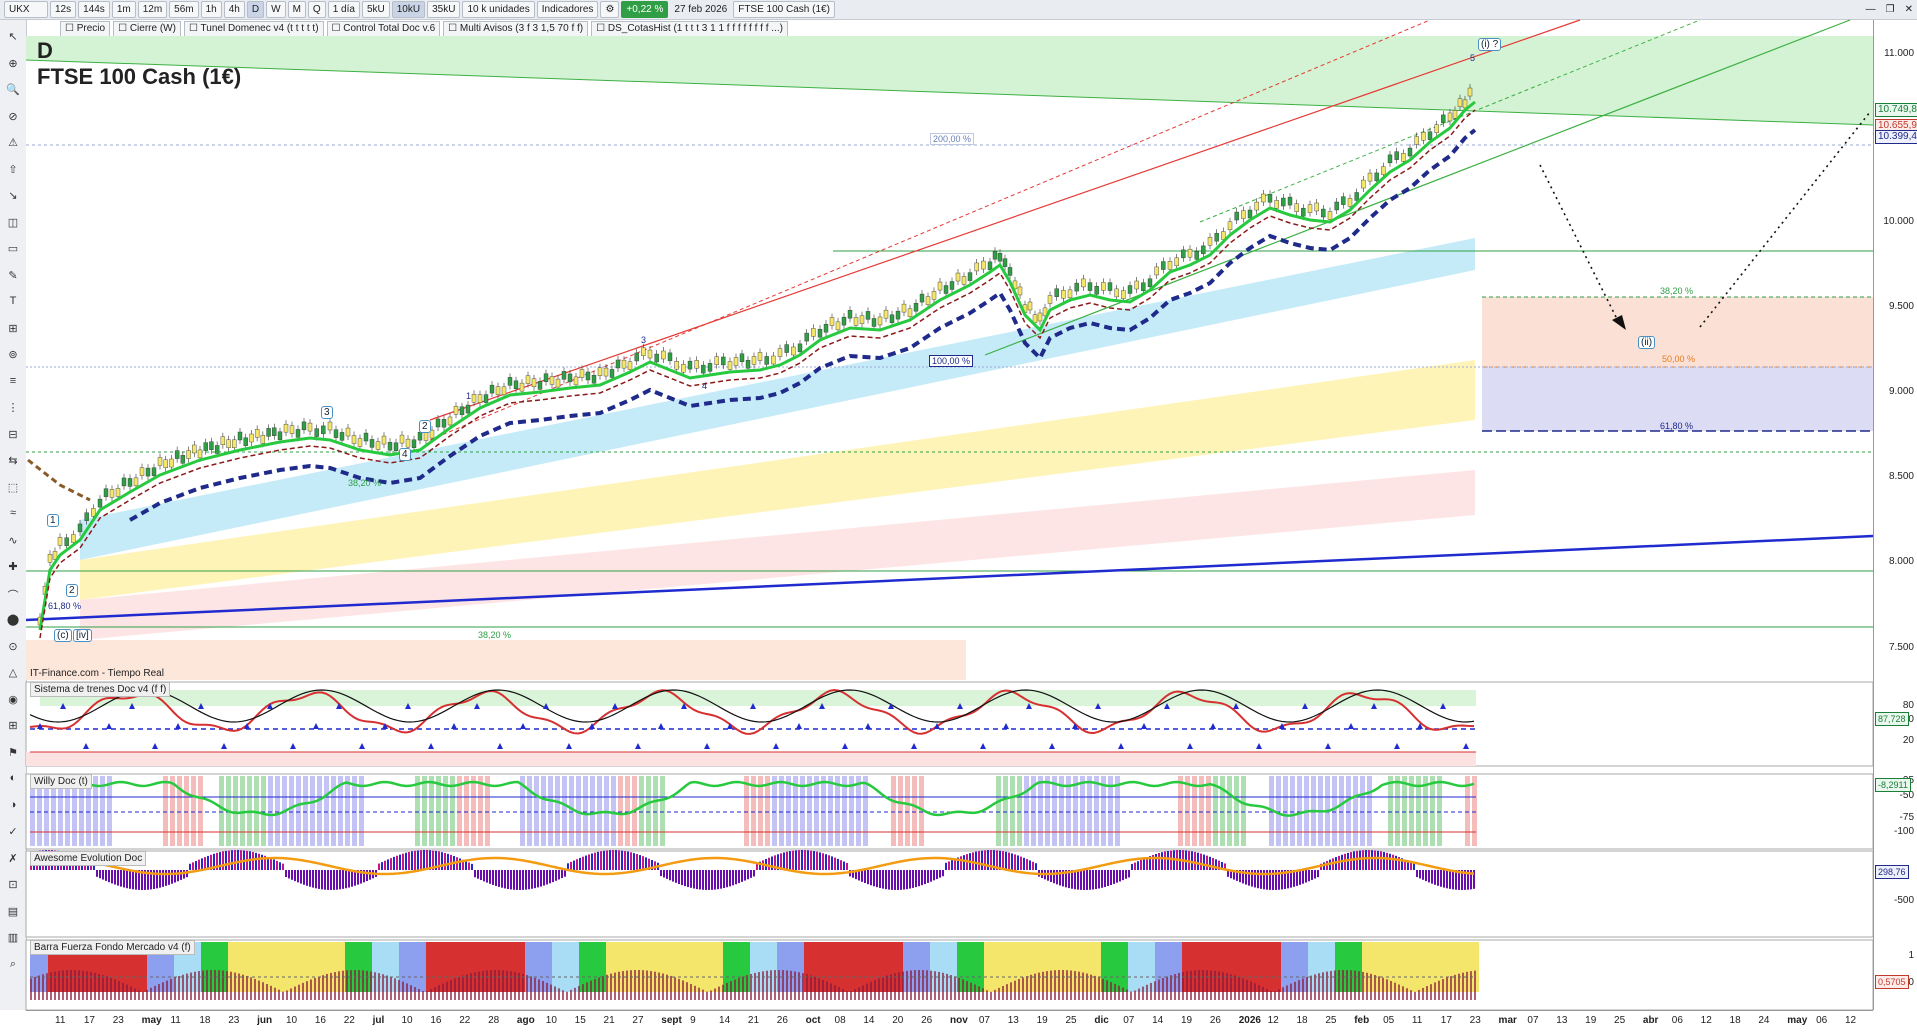 The width and height of the screenshot is (1917, 1032). Describe the element at coordinates (13, 646) in the screenshot. I see `drawing-tool-icon: ⊙` at that location.